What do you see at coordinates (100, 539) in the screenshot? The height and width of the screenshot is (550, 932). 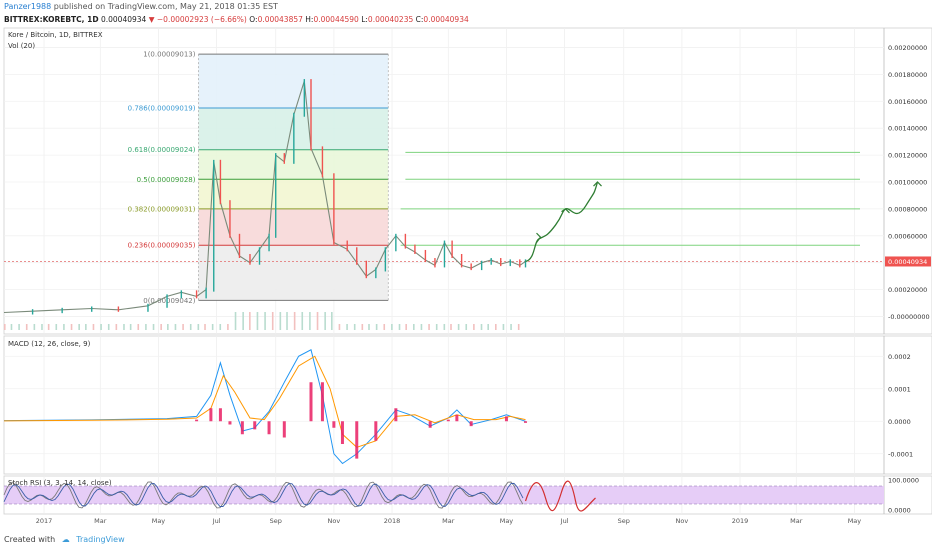 I see `tradingview-brand: TradingView` at bounding box center [100, 539].